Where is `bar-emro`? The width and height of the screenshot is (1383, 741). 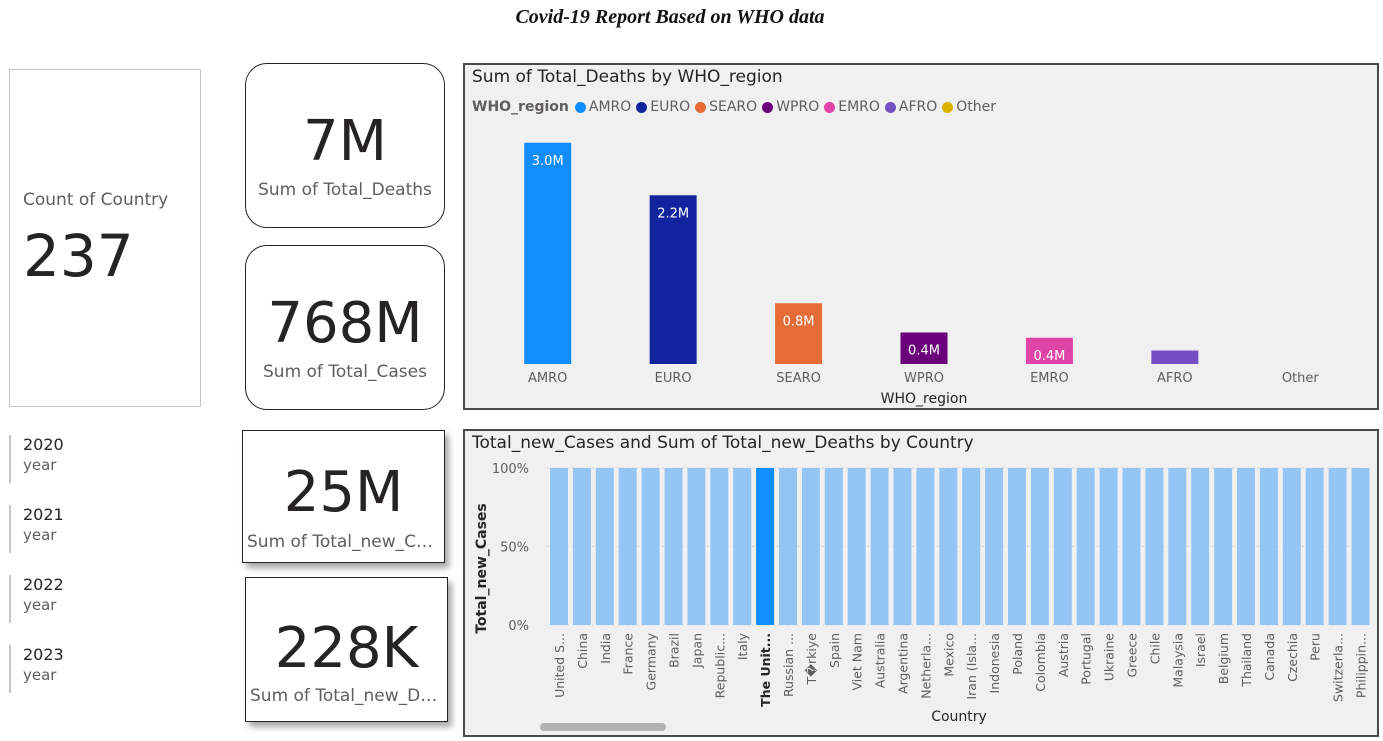
bar-emro is located at coordinates (1049, 350).